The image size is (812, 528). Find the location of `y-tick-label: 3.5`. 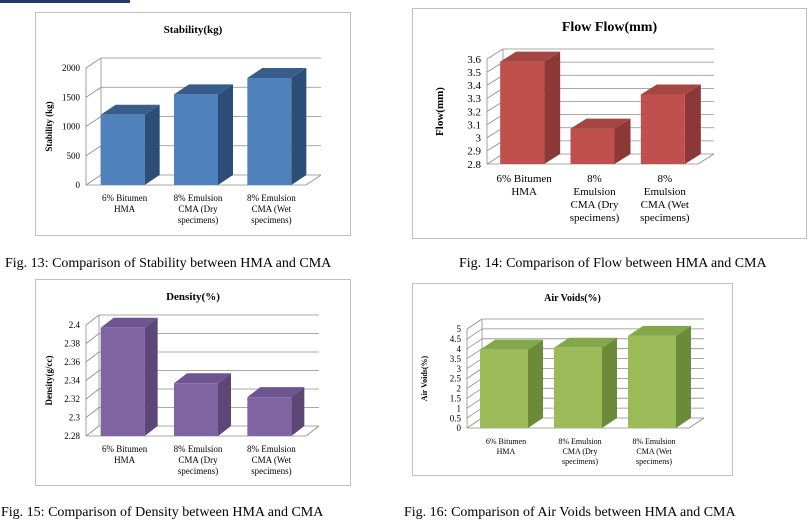

y-tick-label: 3.5 is located at coordinates (474, 73).